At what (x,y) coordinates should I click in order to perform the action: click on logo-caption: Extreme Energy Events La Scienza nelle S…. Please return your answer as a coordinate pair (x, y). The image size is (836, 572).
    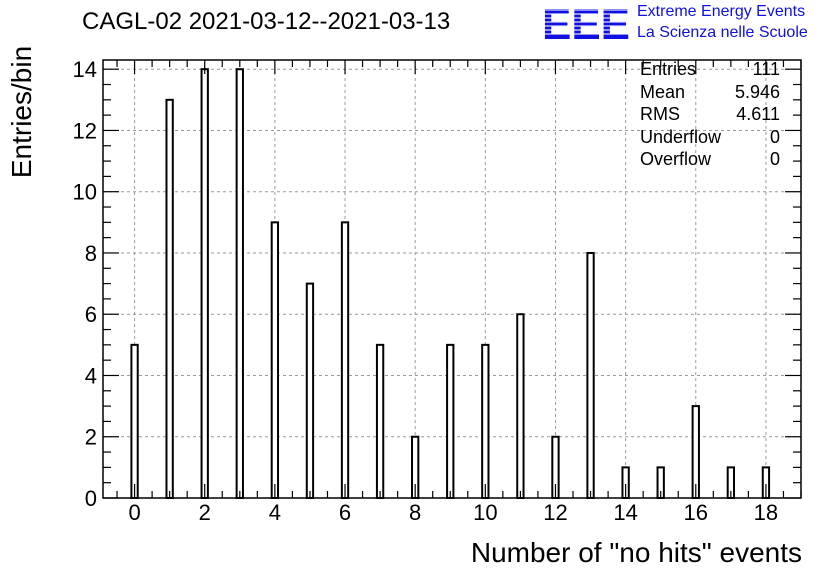
    Looking at the image, I should click on (722, 22).